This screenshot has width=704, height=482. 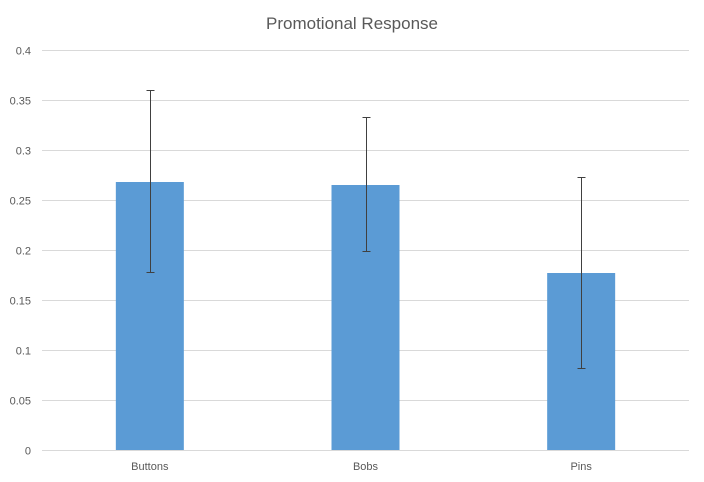 What do you see at coordinates (23, 152) in the screenshot?
I see `y-tick-label: 0.3` at bounding box center [23, 152].